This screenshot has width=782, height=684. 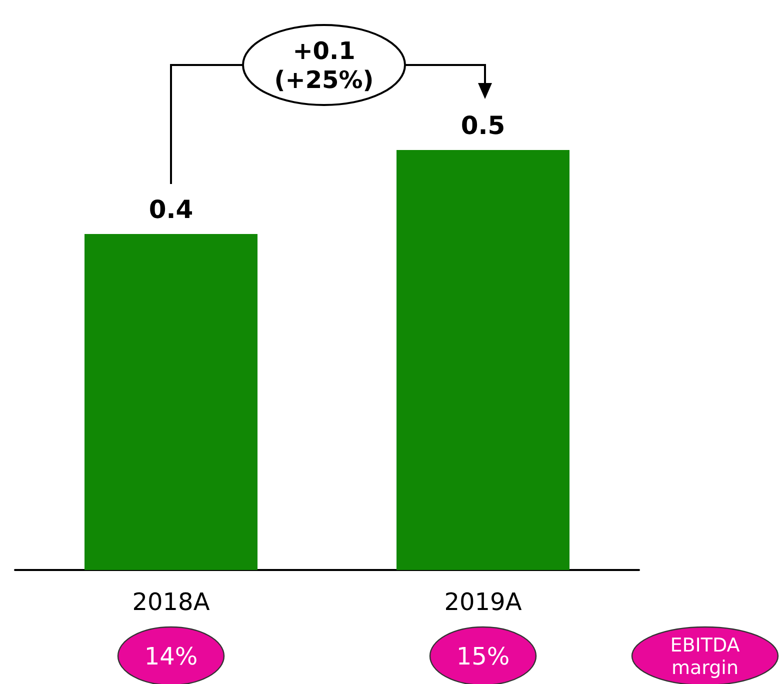 I want to click on text: 14%, so click(x=171, y=656).